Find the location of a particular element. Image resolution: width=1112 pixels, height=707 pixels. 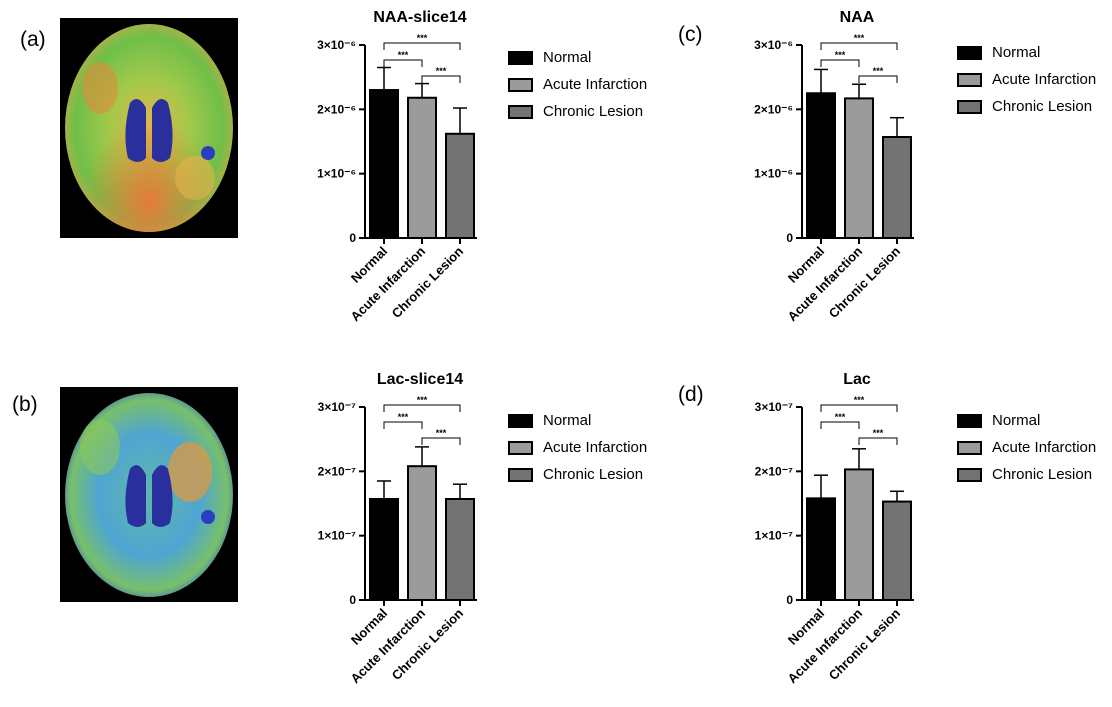

panel-label-b: (b) is located at coordinates (25, 404).